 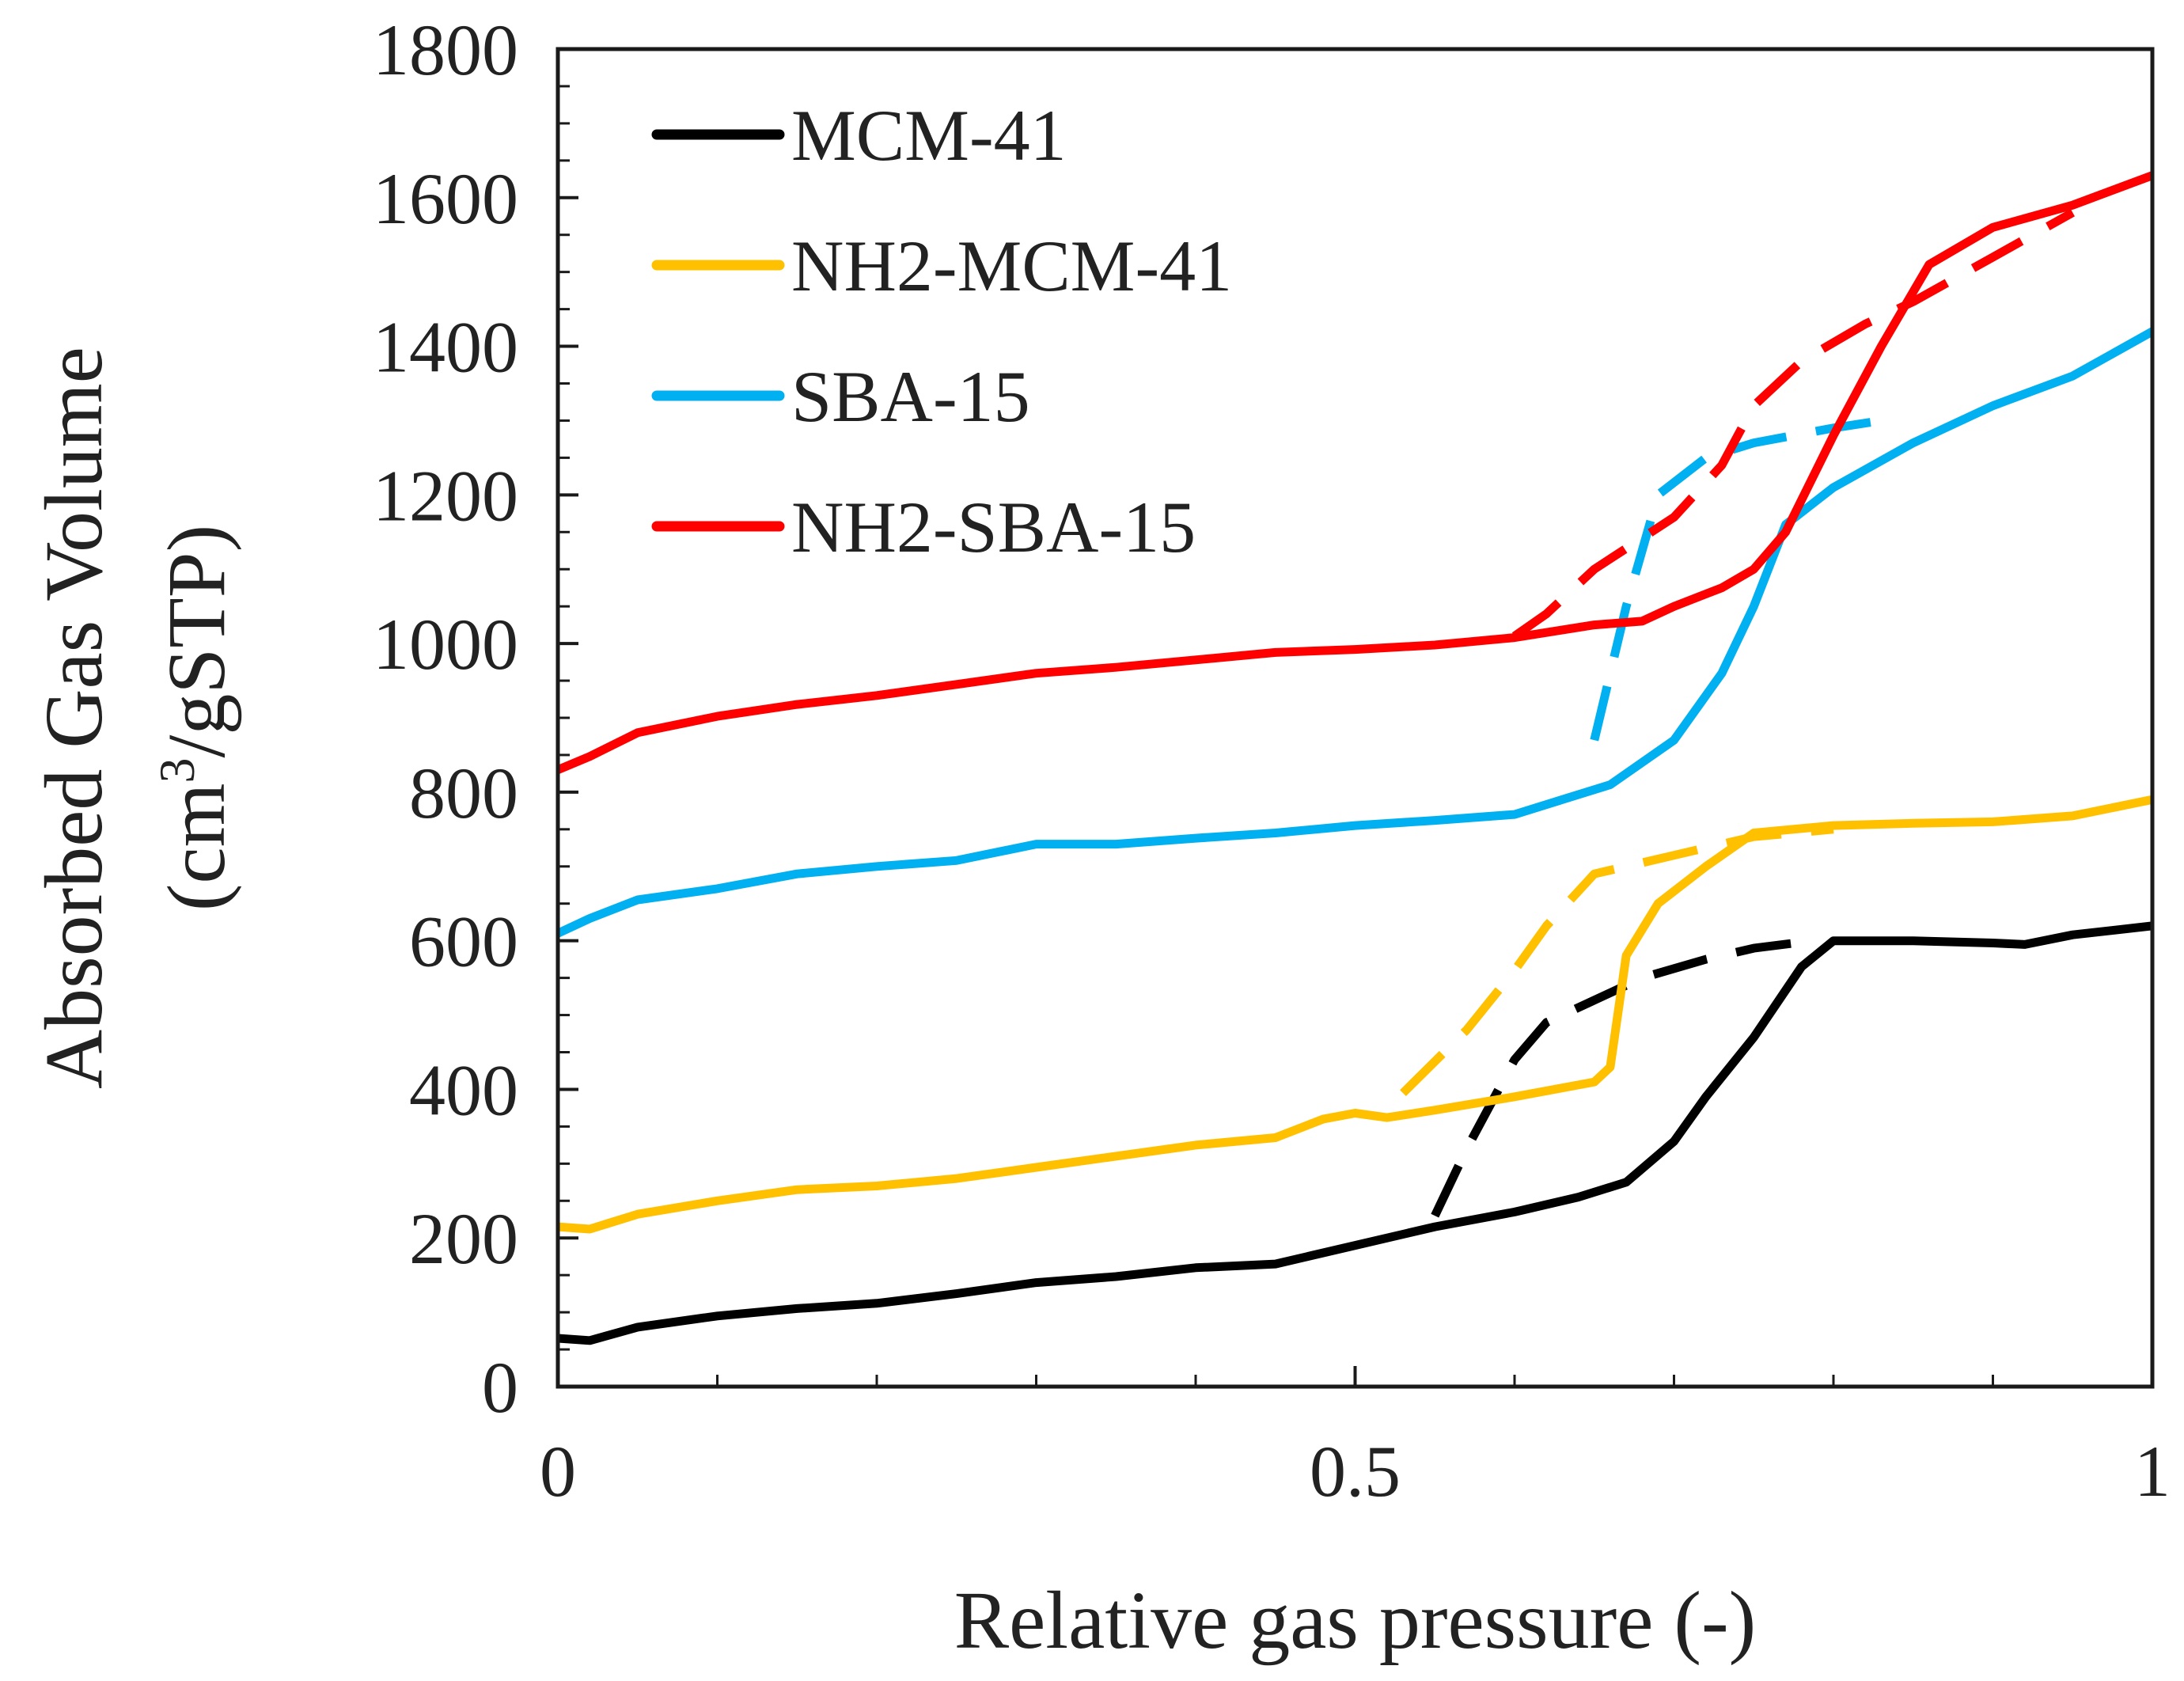 I want to click on series-nh2-sba-15-desorption, so click(x=1793, y=424).